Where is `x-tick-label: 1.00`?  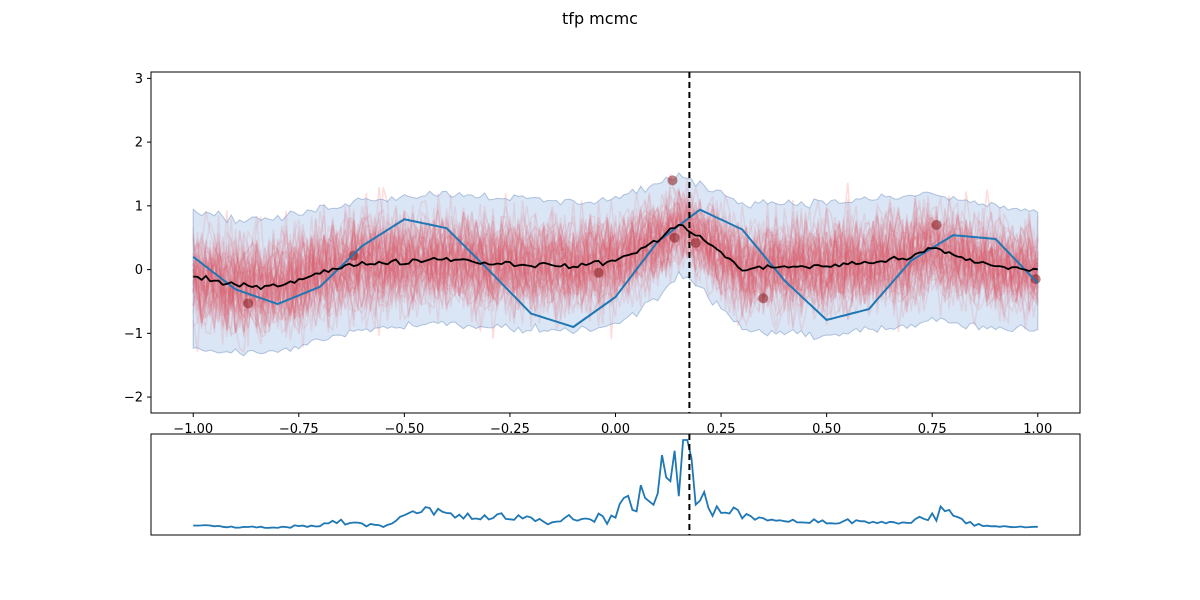
x-tick-label: 1.00 is located at coordinates (1037, 429).